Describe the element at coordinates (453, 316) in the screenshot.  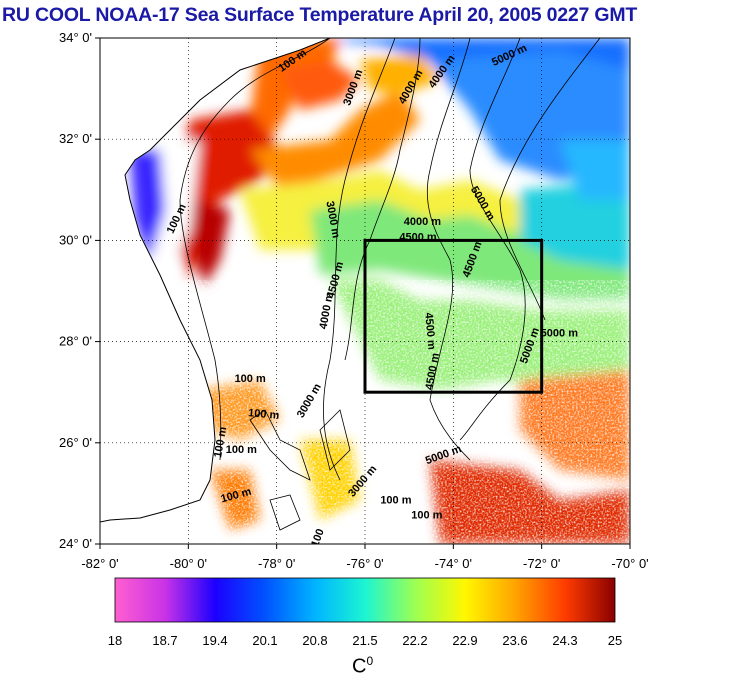
I see `study-area-box` at that location.